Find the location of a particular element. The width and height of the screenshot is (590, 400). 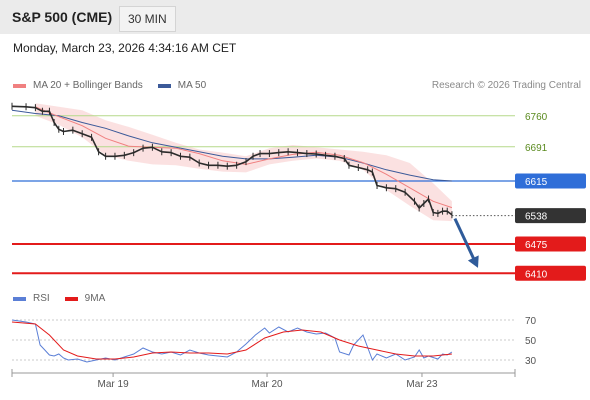

x-axis: Mar 19 Mar 20 Mar 23 is located at coordinates (263, 379).